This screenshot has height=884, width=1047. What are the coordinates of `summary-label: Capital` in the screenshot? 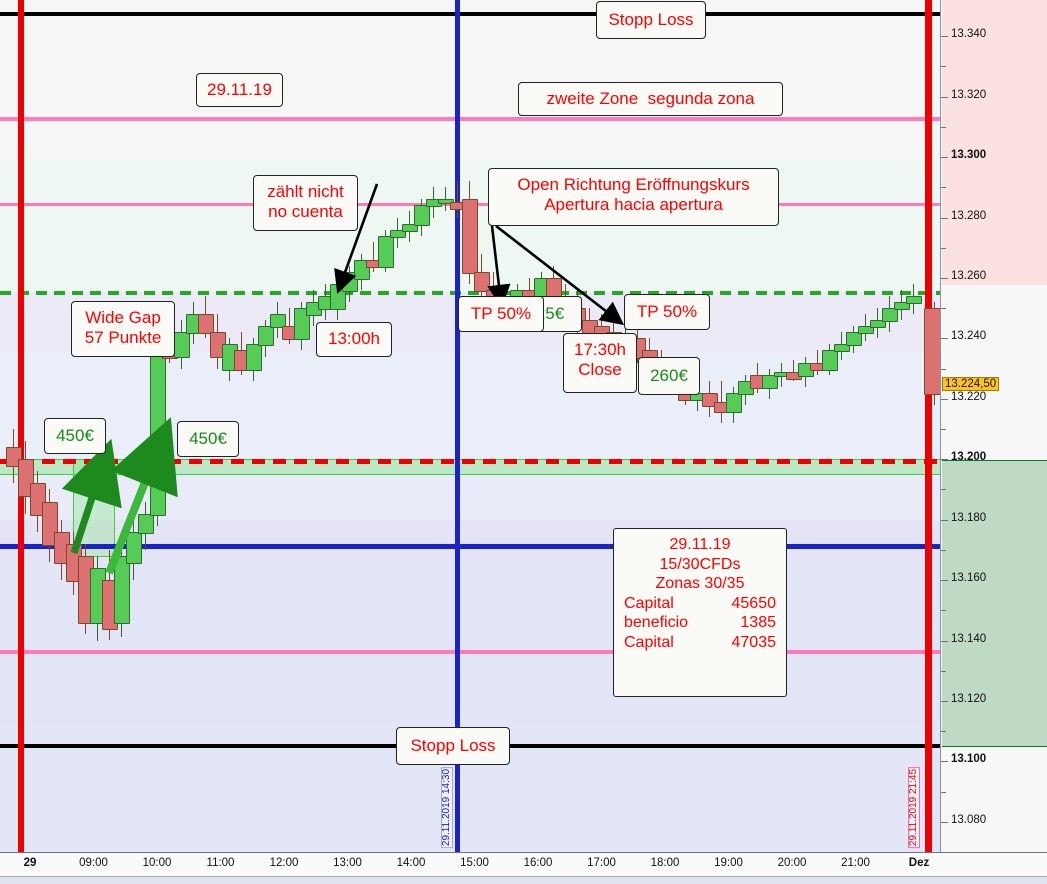 It's located at (649, 603).